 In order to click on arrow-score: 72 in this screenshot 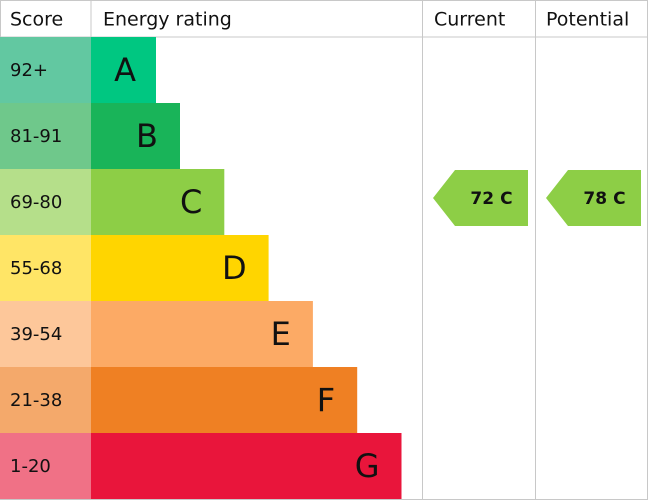, I will do `click(482, 199)`.